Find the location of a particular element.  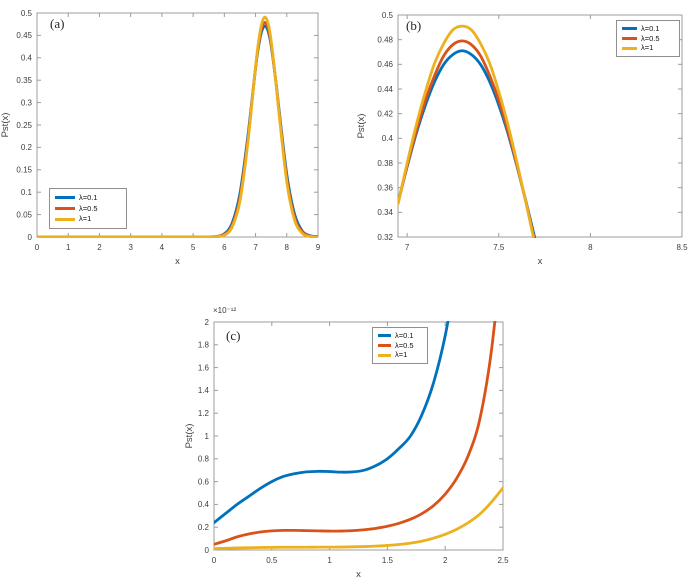

y-tick-label: 0.32 is located at coordinates (385, 237).